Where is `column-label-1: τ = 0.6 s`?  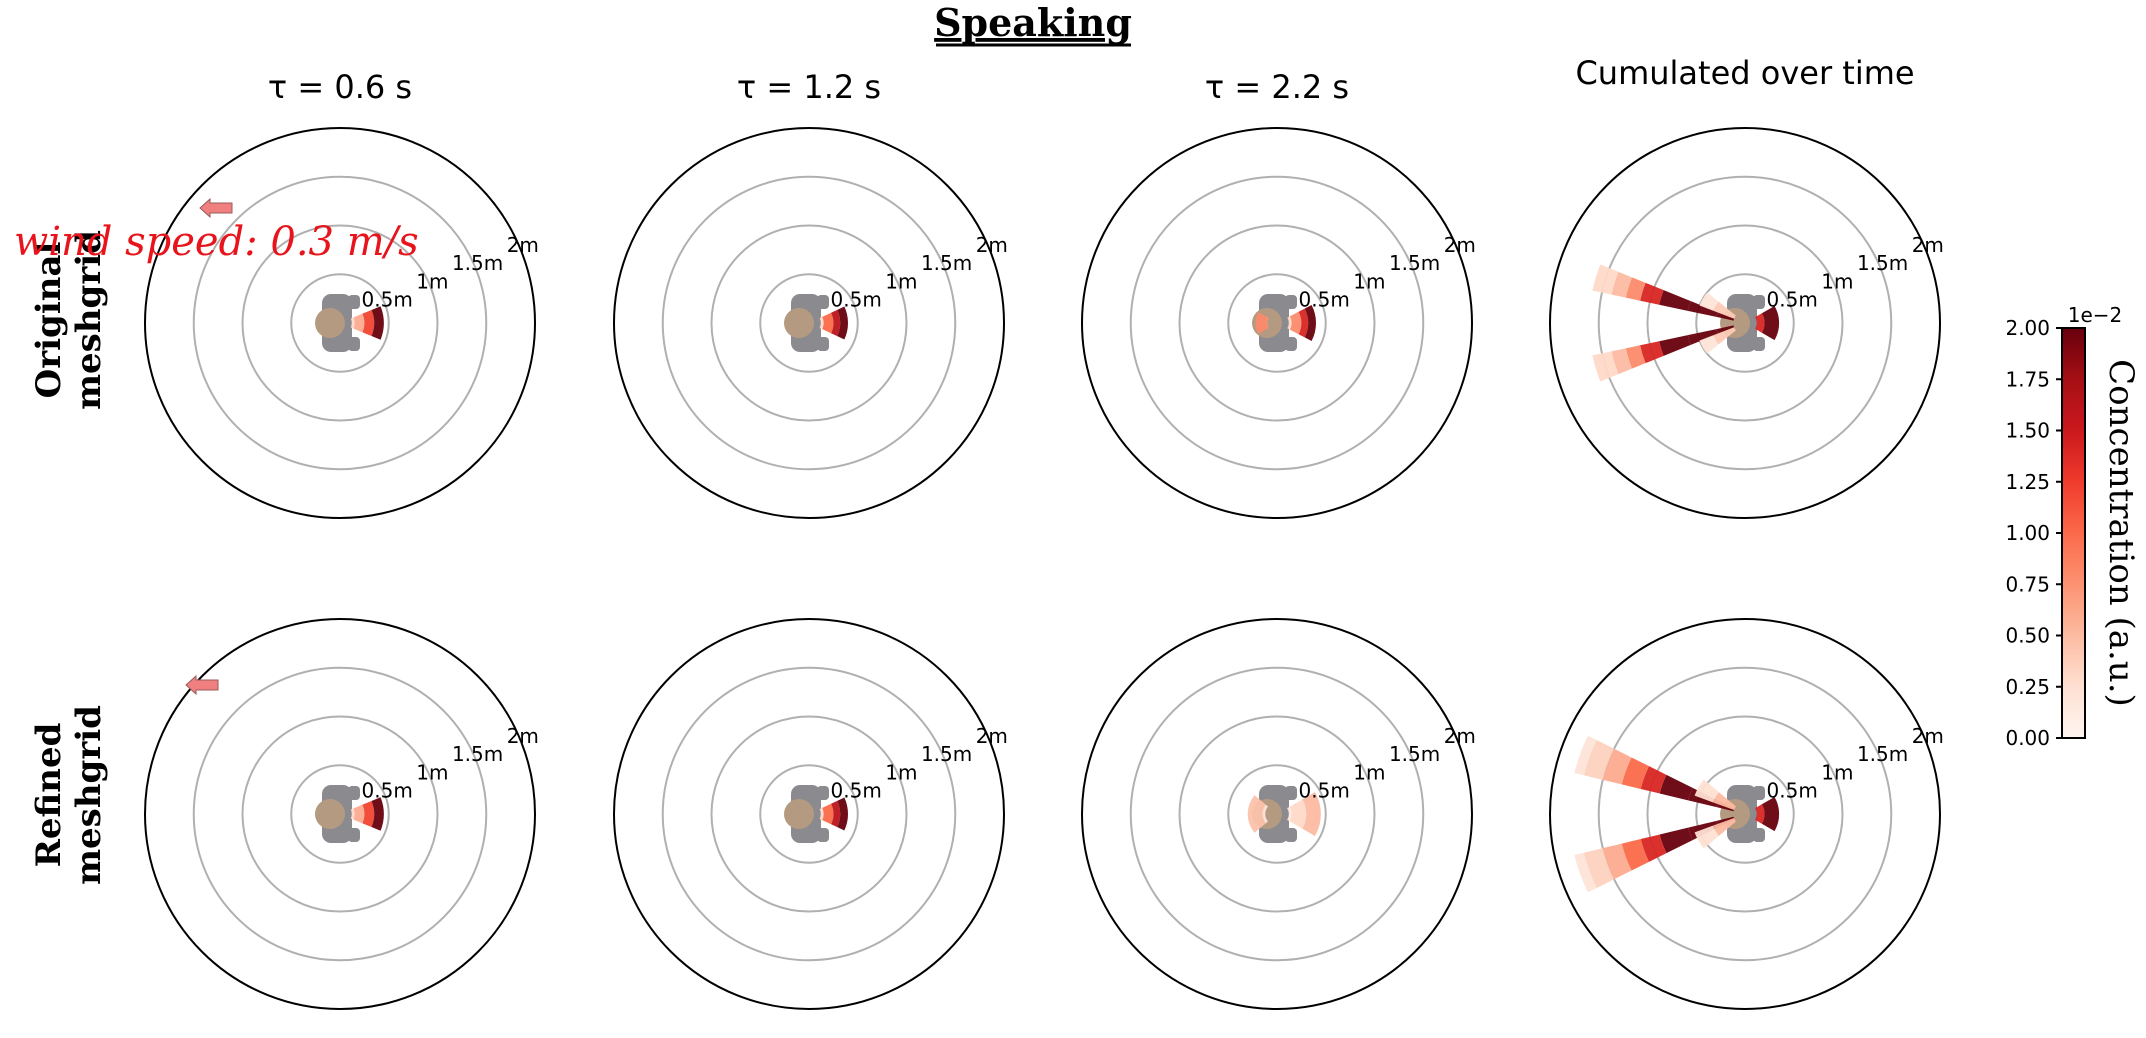 column-label-1: τ = 0.6 s is located at coordinates (340, 87).